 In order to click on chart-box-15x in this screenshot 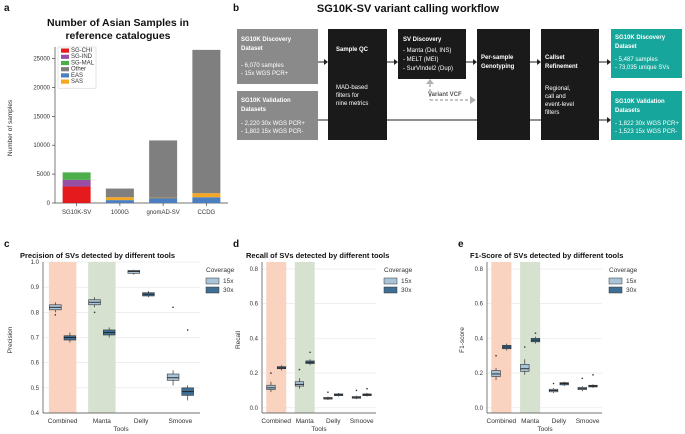, I will do `click(173, 377)`.